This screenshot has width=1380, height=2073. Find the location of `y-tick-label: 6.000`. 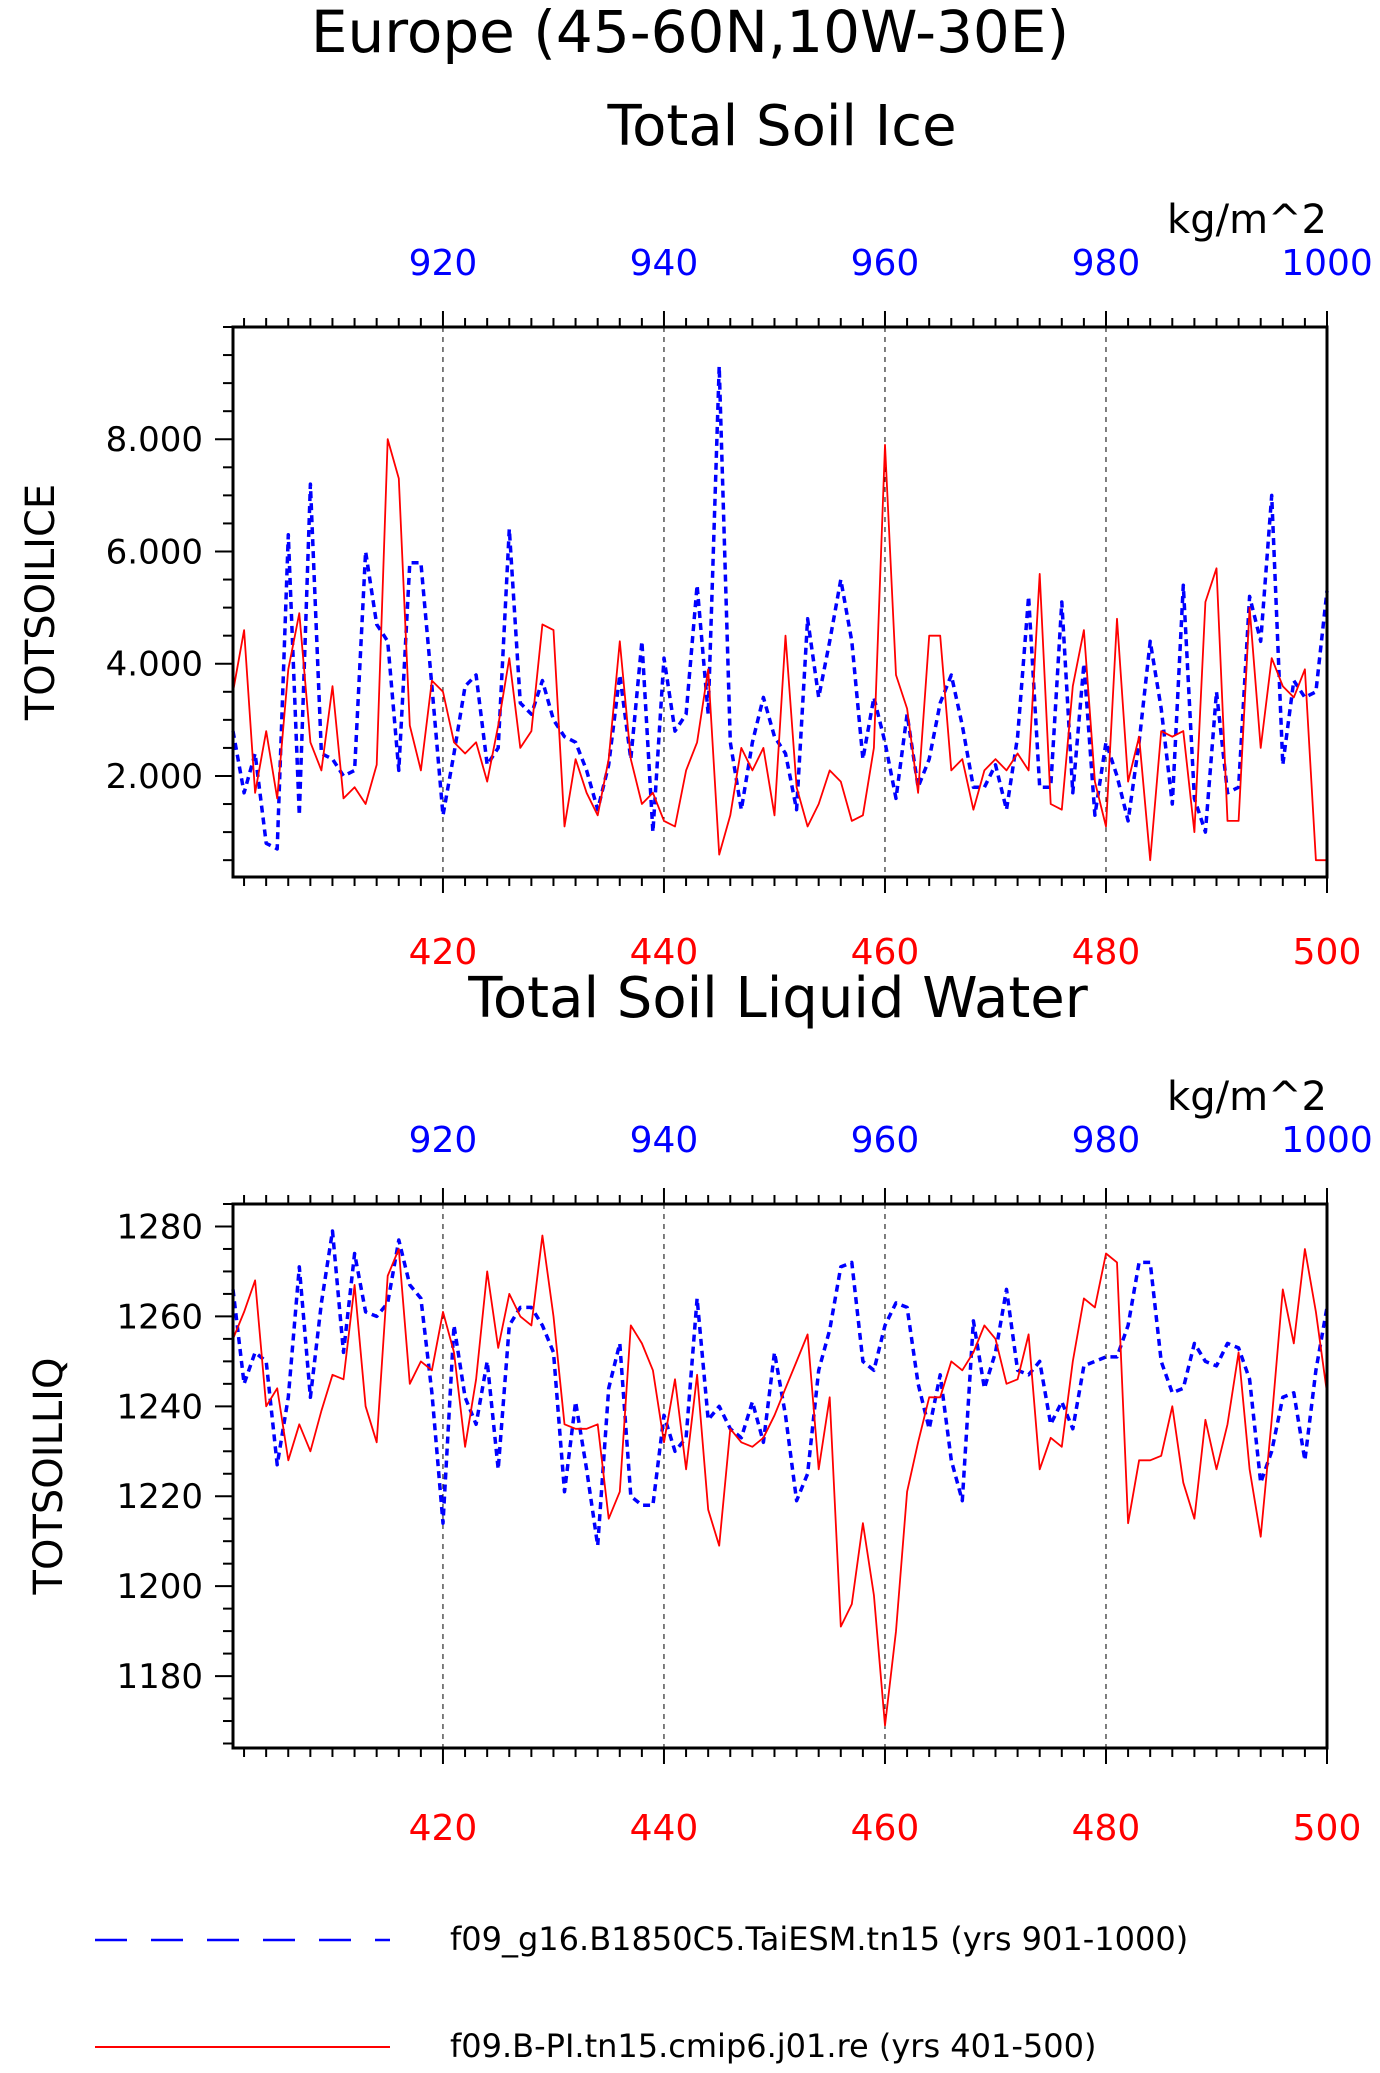

y-tick-label: 6.000 is located at coordinates (154, 552).